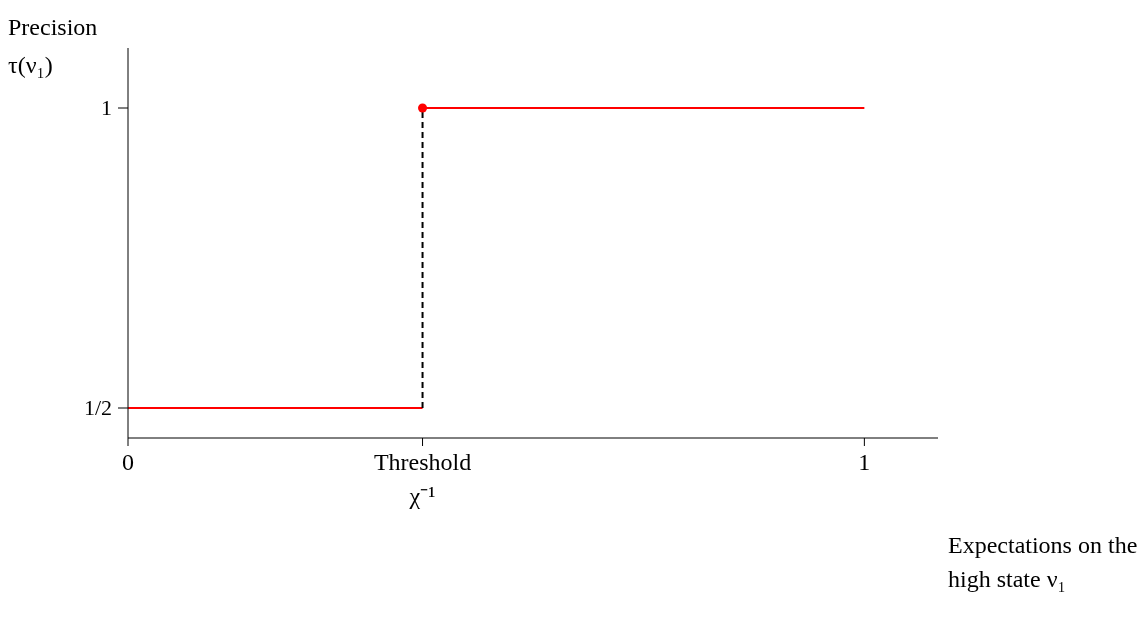 This screenshot has height=633, width=1147. Describe the element at coordinates (128, 462) in the screenshot. I see `x-tick-label: 0` at that location.